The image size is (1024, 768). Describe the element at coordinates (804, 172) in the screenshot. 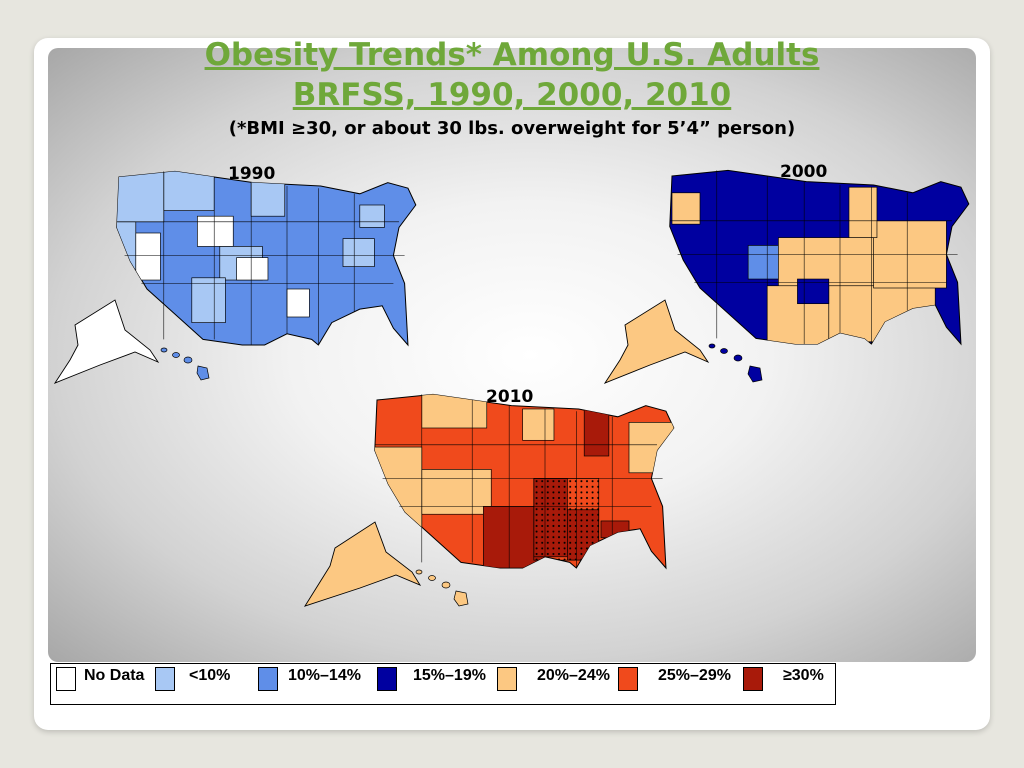

I see `year-label-2000: 2000` at that location.